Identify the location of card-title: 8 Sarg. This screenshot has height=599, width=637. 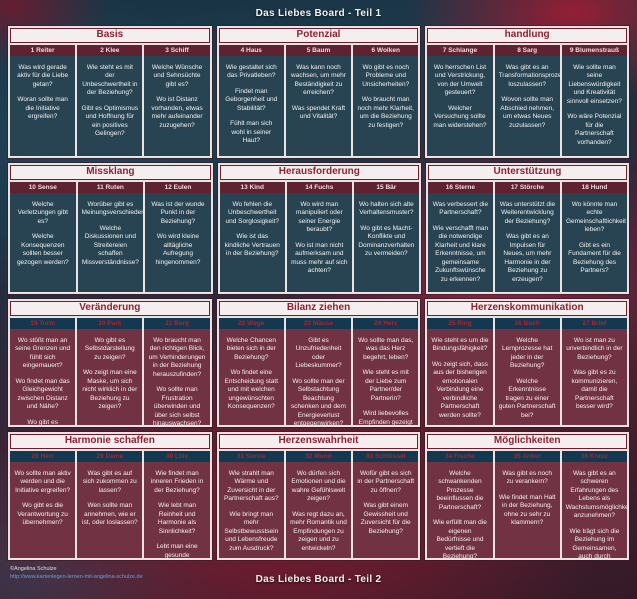
(527, 50).